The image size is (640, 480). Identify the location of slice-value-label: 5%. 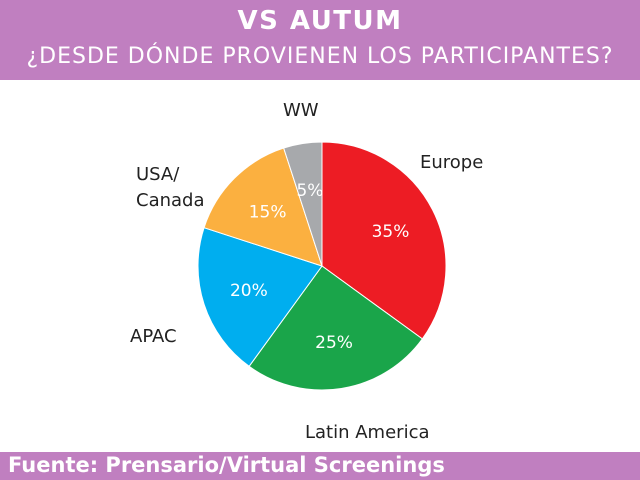
(309, 191).